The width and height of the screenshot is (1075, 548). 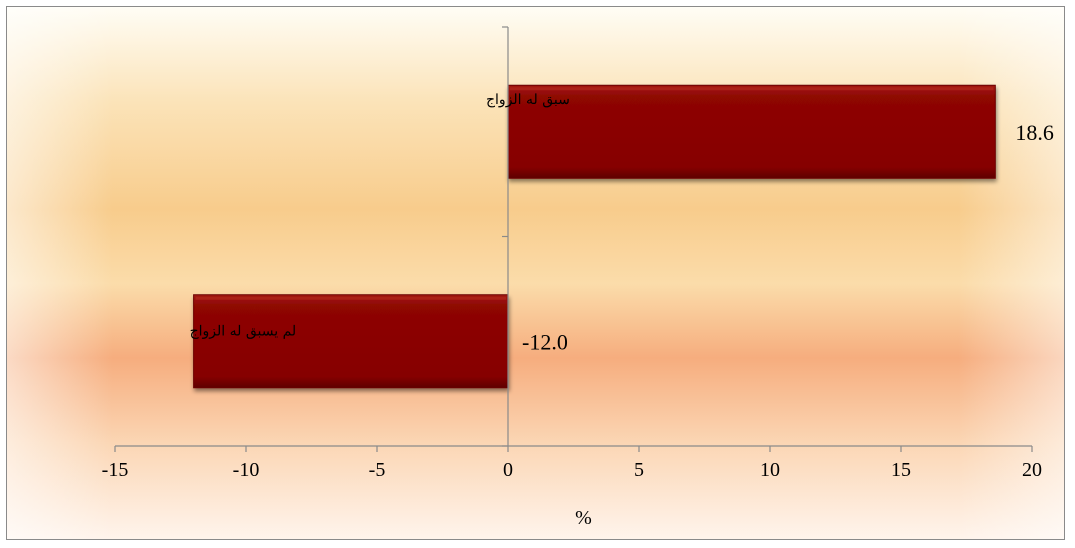 What do you see at coordinates (583, 518) in the screenshot?
I see `x-axis-title: %` at bounding box center [583, 518].